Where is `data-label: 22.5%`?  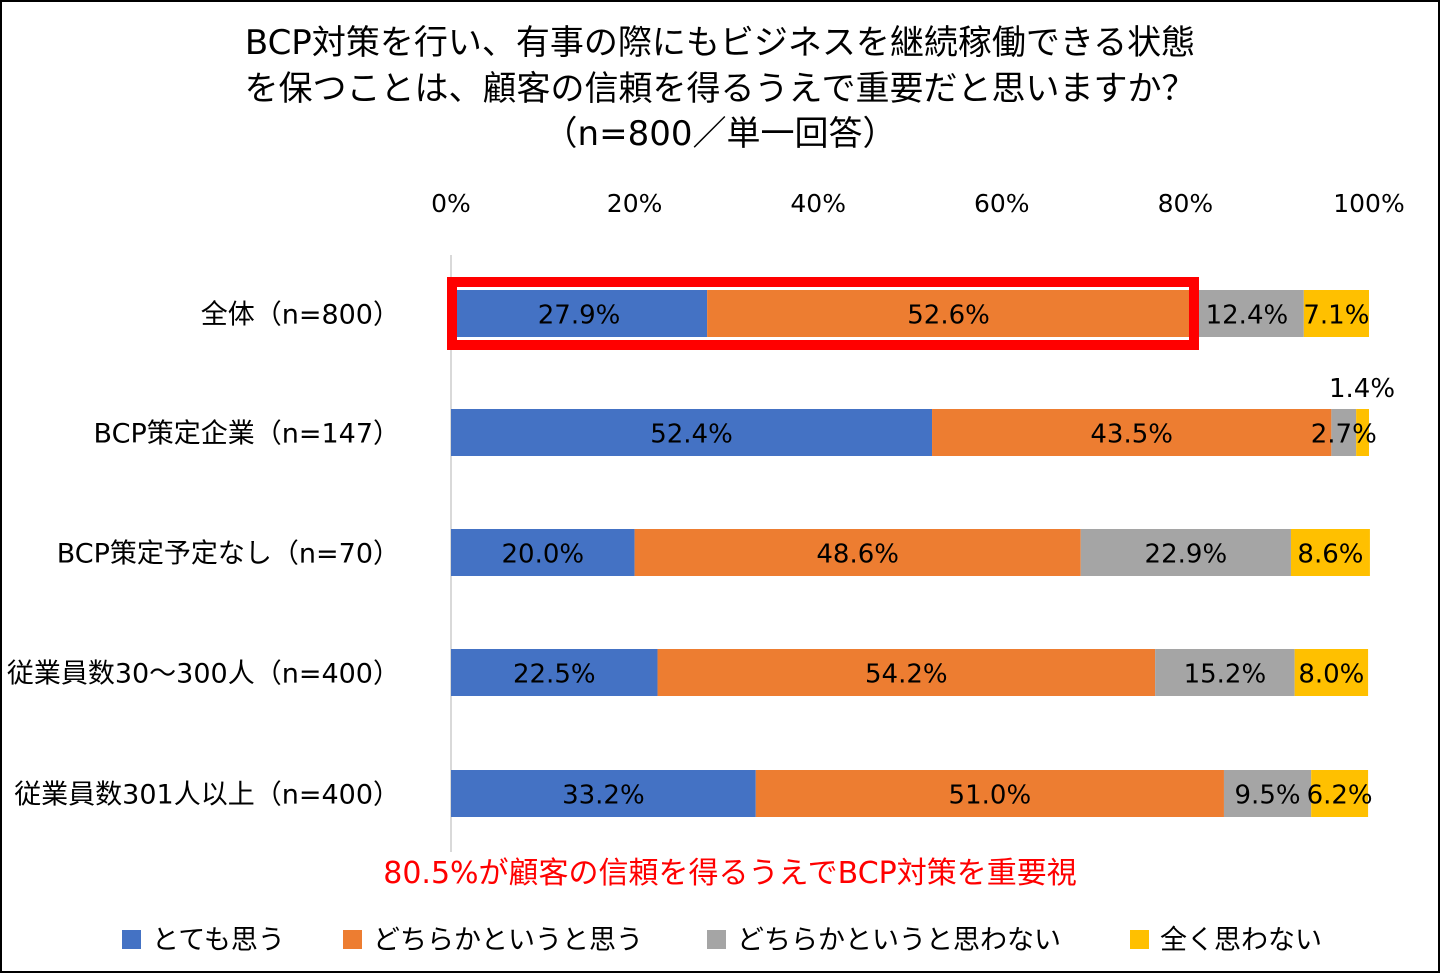 data-label: 22.5% is located at coordinates (554, 675).